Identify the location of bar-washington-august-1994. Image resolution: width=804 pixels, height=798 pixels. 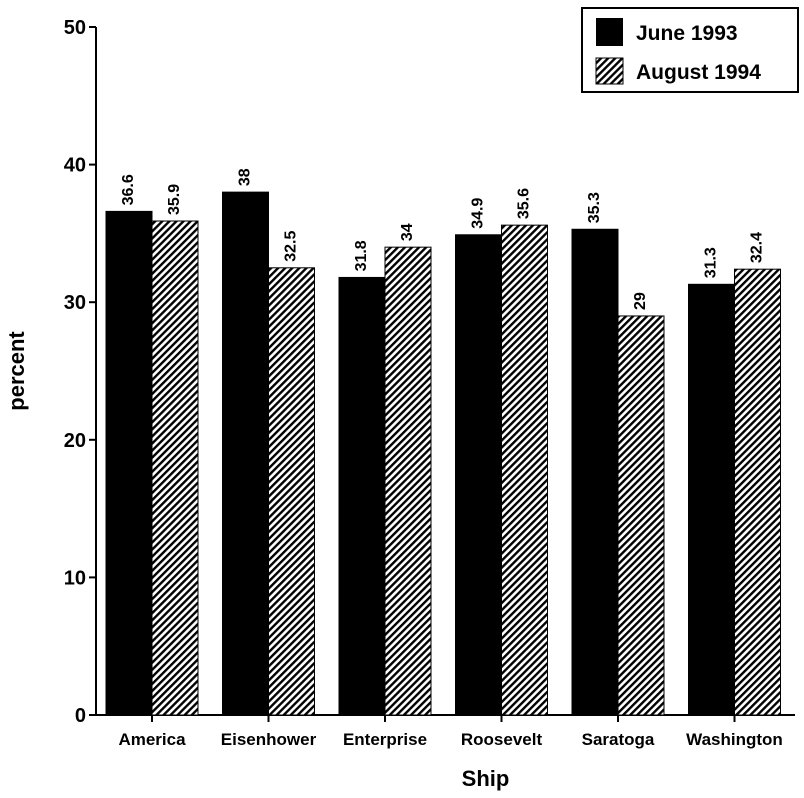
(757, 492).